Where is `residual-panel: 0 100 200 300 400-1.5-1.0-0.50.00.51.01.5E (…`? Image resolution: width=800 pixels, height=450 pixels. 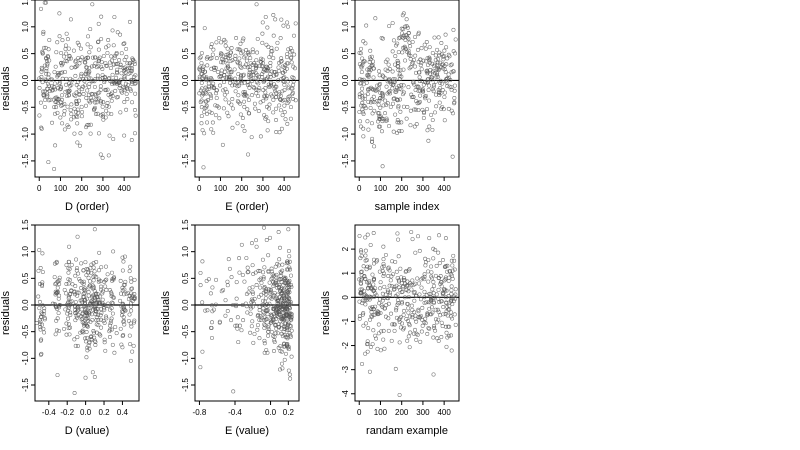
residual-panel: 0 100 200 300 400-1.5-1.0-0.50.00.51.01.5E (… is located at coordinates (230, 106).